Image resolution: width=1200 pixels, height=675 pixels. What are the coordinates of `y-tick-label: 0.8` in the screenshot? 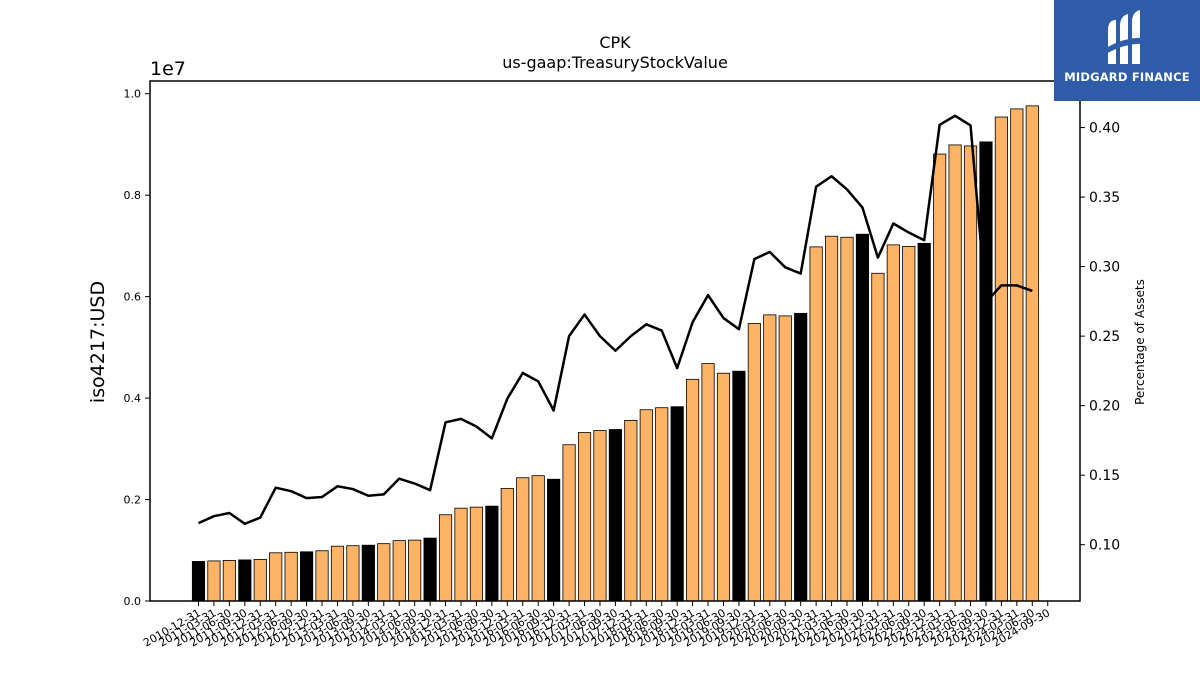 It's located at (133, 195).